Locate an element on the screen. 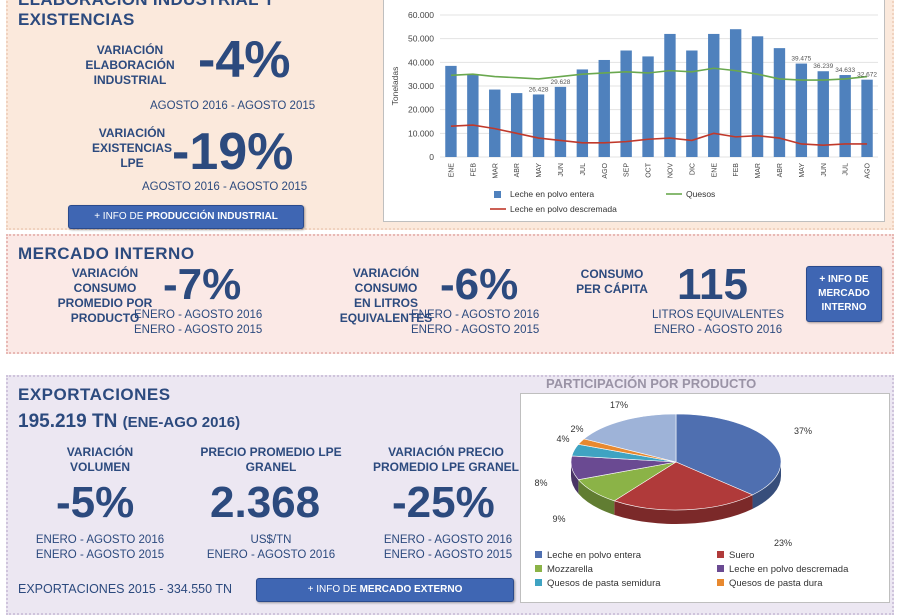 Image resolution: width=900 pixels, height=615 pixels. exports-info-button: + INFO DE MERCADO EXTERNO is located at coordinates (385, 590).